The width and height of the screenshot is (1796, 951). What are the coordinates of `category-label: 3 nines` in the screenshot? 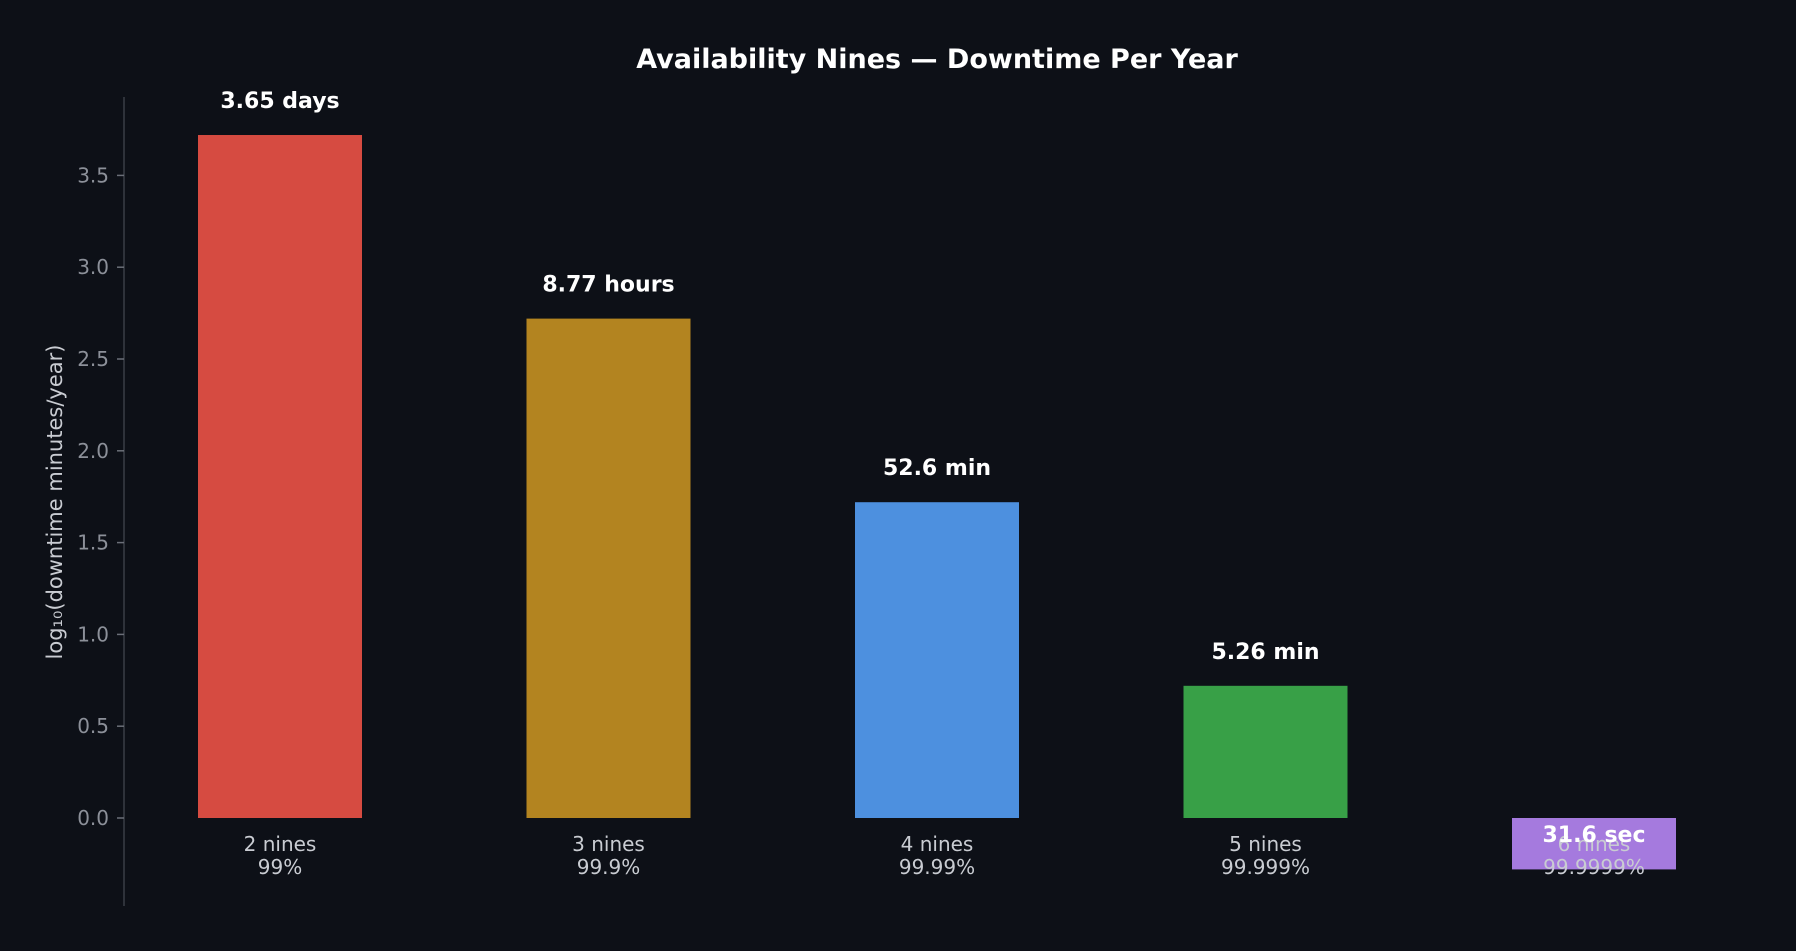 It's located at (608, 844).